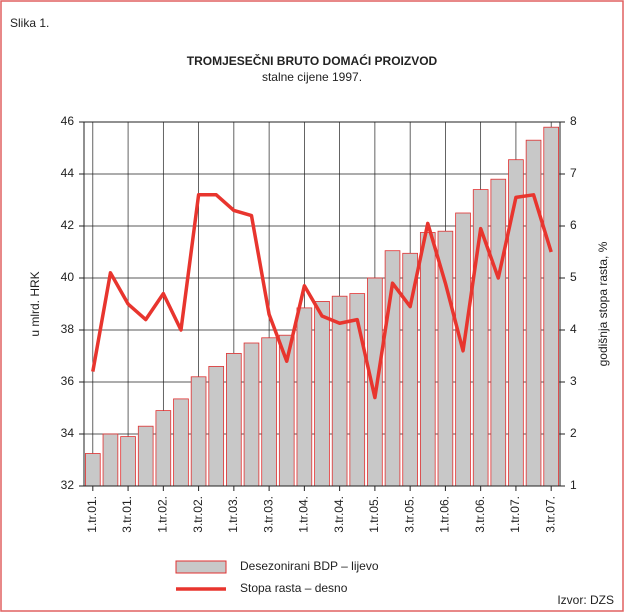 The height and width of the screenshot is (612, 624). Describe the element at coordinates (35, 303) in the screenshot. I see `y-axis-label: u mlrd. HRK` at that location.